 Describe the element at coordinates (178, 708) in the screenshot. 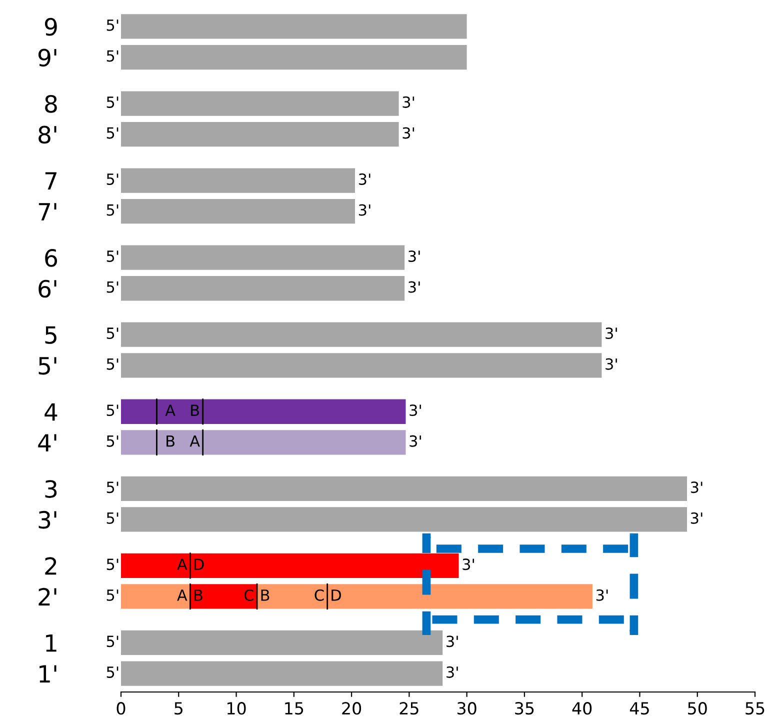

I see `x-tick-label: 5` at that location.